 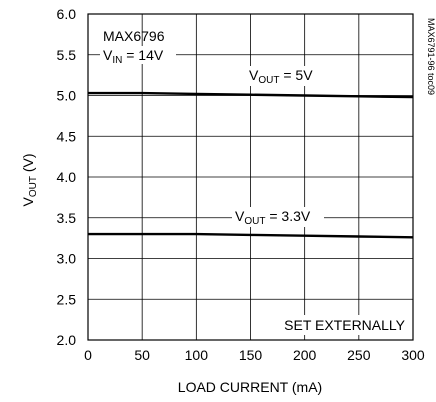 I want to click on x-tick-labels: 0 50 100 150 200 250 300, so click(x=254, y=355).